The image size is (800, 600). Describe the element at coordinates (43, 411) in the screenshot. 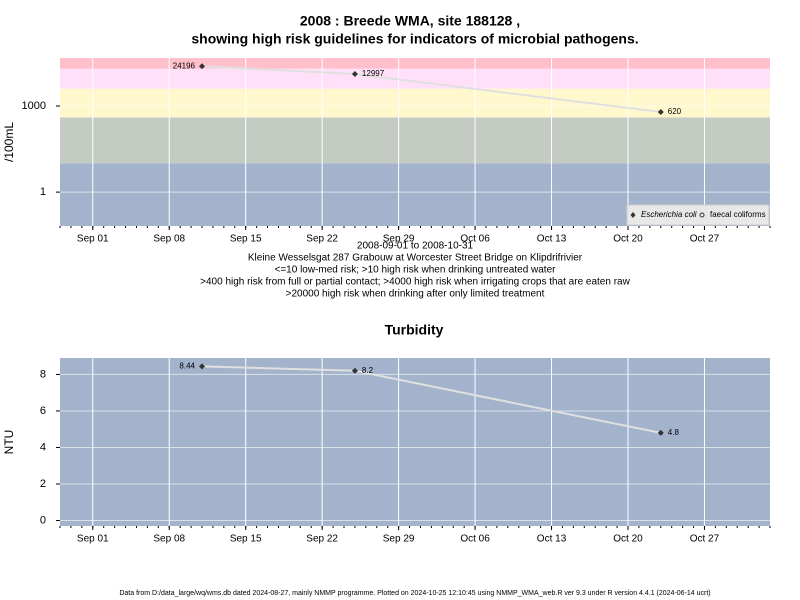

I see `y-tick-label: 6` at that location.